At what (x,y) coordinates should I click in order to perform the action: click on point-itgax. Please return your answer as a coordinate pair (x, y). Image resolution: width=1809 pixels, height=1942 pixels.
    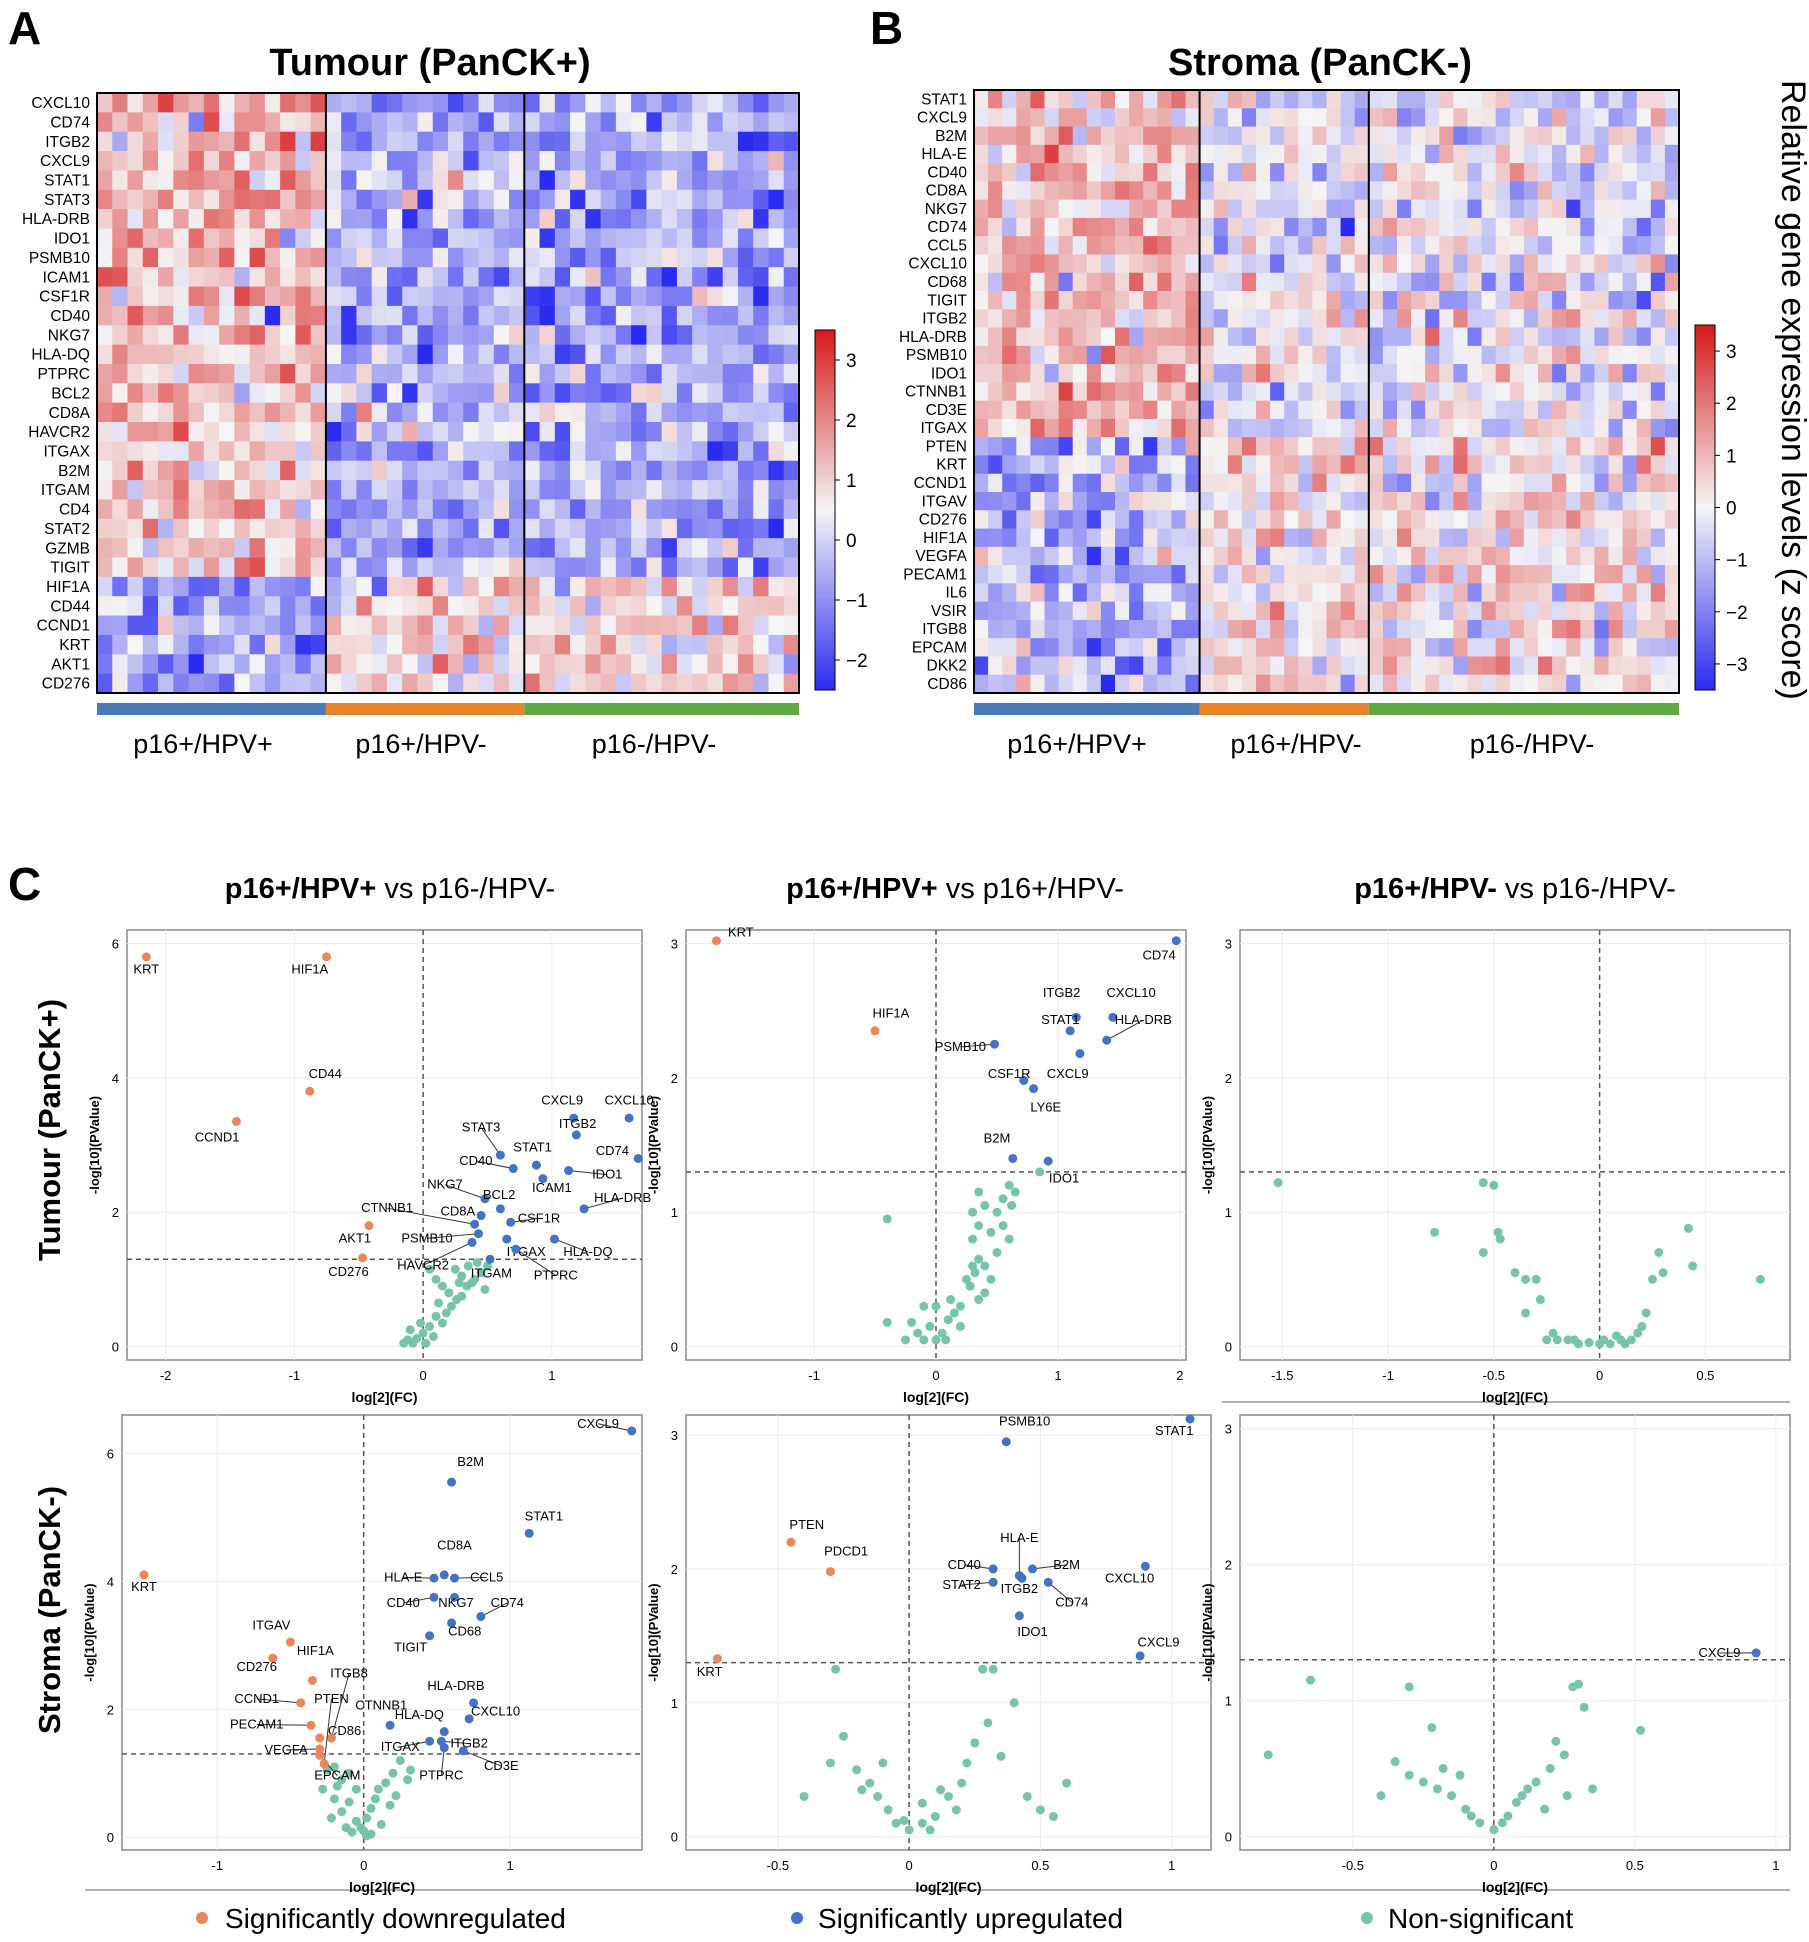
    Looking at the image, I should click on (430, 1741).